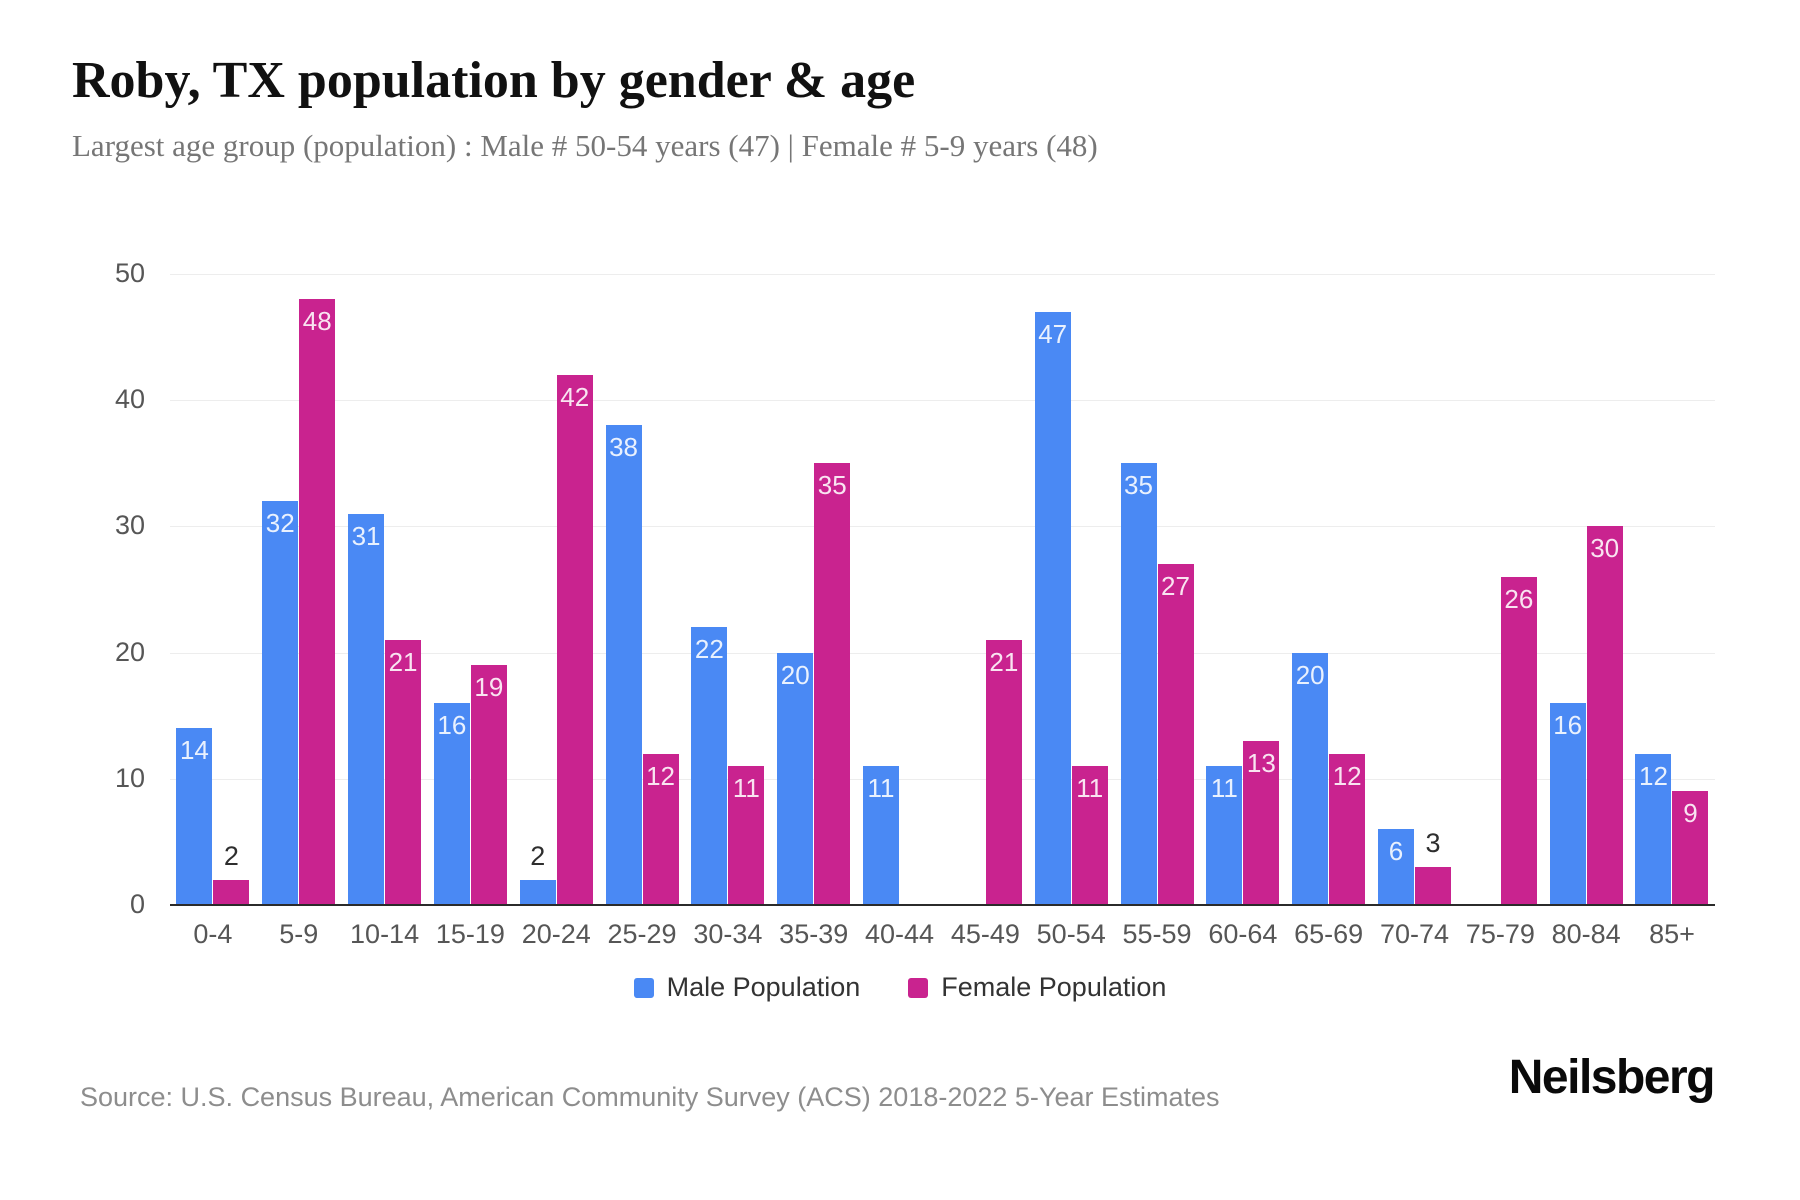 The image size is (1800, 1200). I want to click on bar-value-label: 16, so click(1568, 725).